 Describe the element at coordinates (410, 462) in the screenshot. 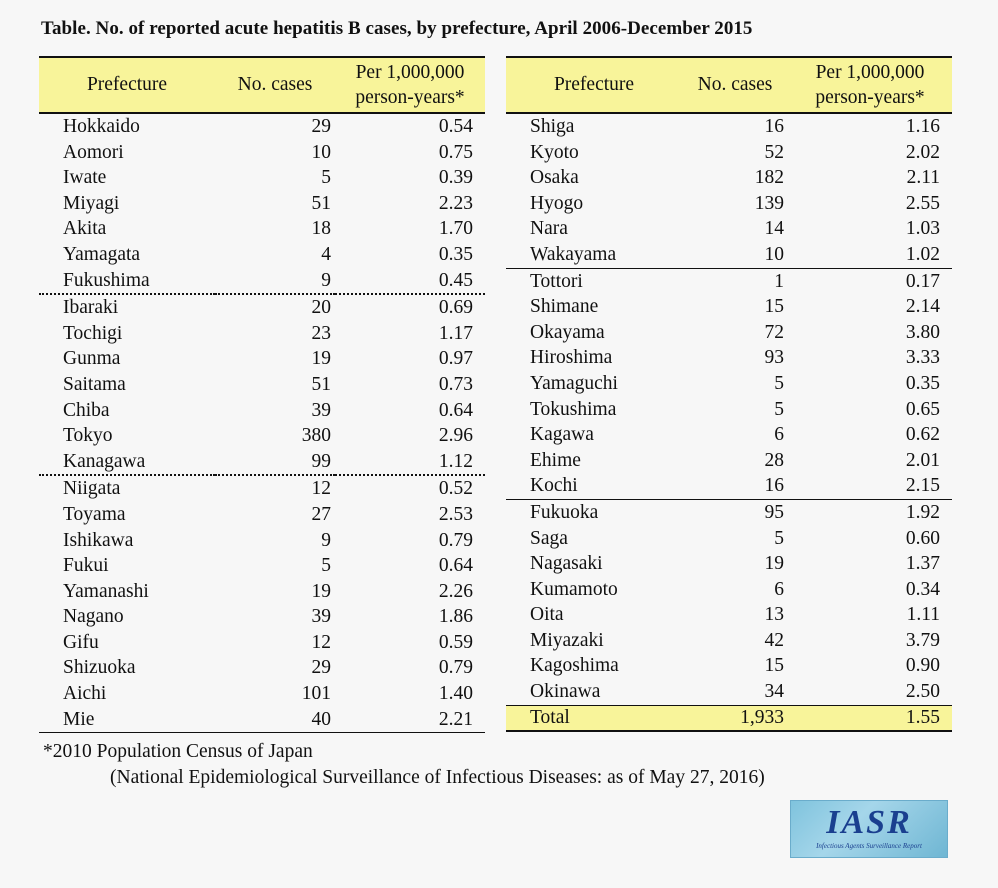

I see `rate-cell: 1.12` at that location.